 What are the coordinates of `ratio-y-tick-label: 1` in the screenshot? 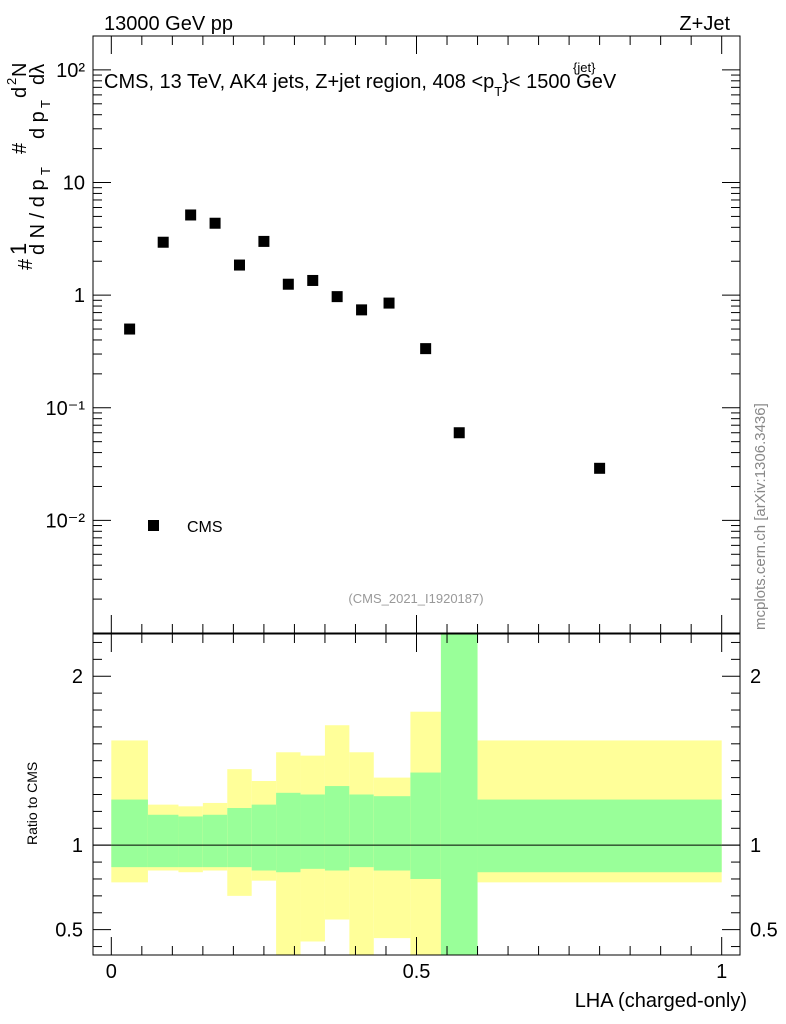 It's located at (77, 846).